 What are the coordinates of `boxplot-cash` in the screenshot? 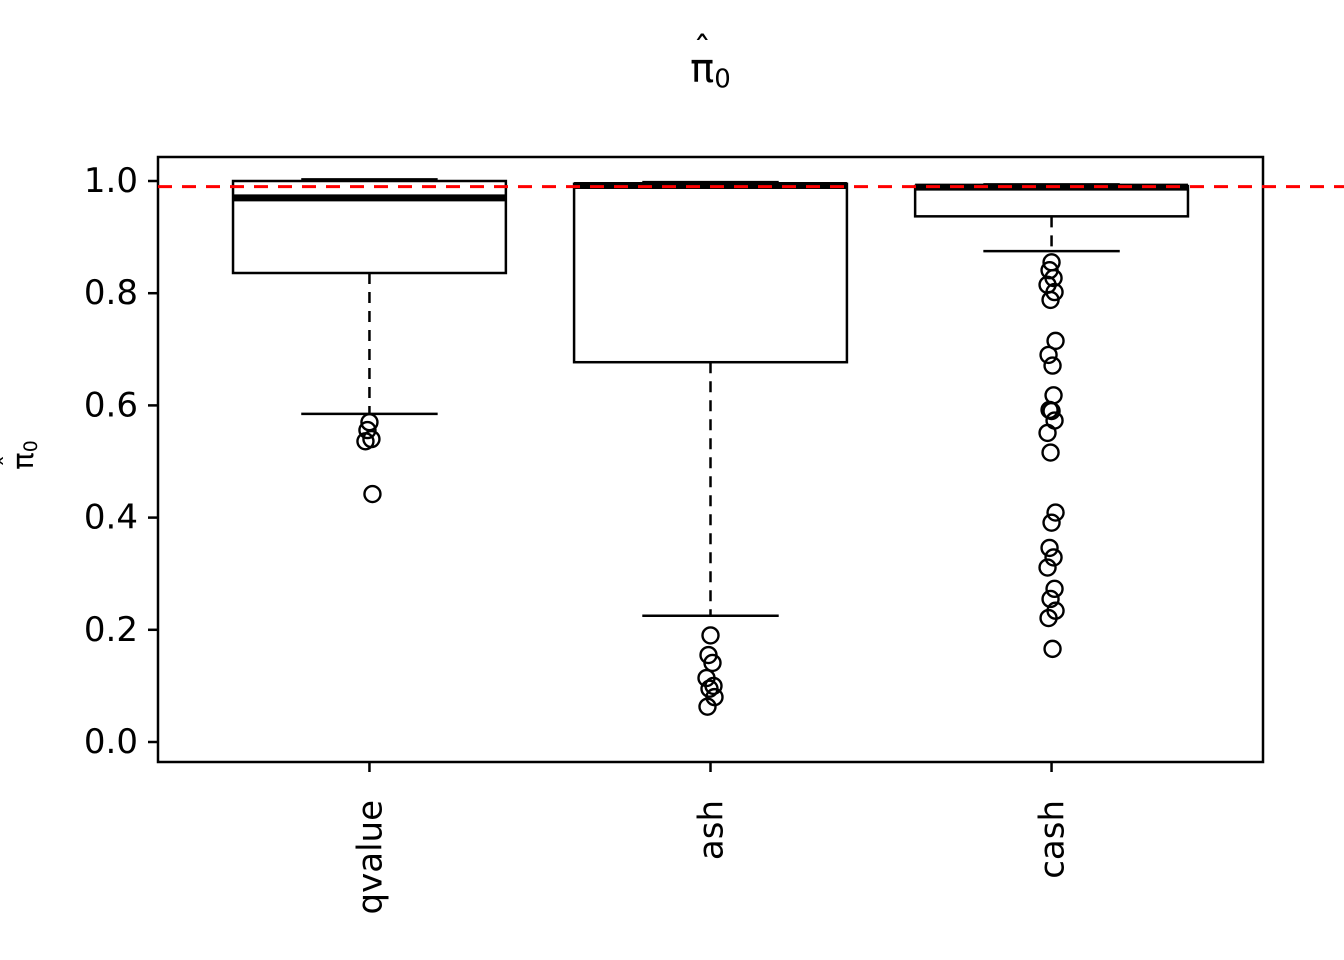 It's located at (1051, 421).